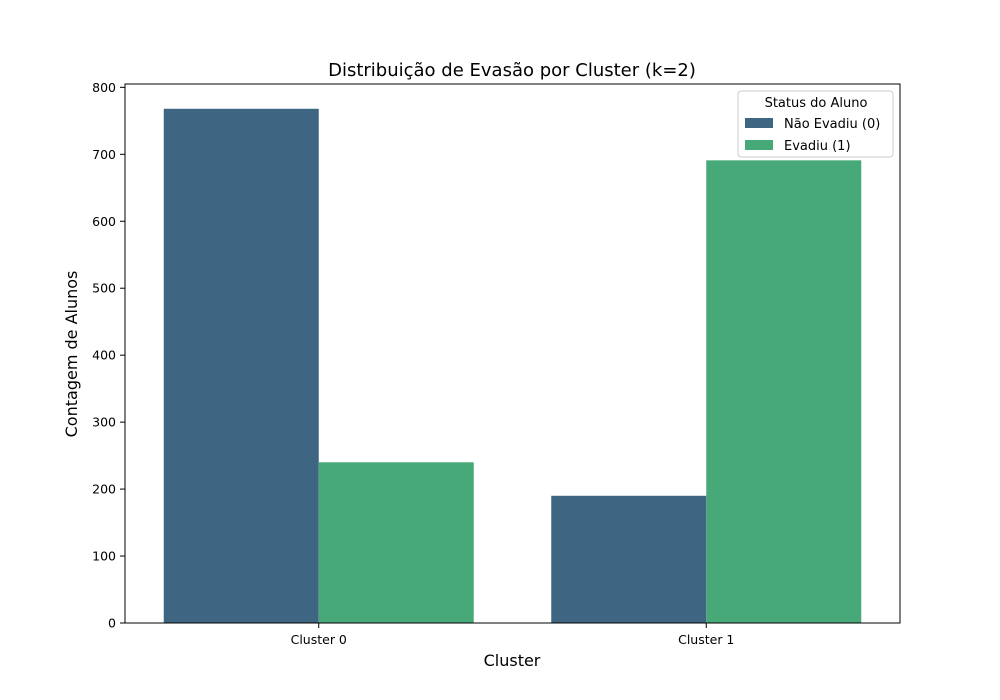 Image resolution: width=1000 pixels, height=700 pixels. What do you see at coordinates (104, 489) in the screenshot?
I see `y-tick-label: 200` at bounding box center [104, 489].